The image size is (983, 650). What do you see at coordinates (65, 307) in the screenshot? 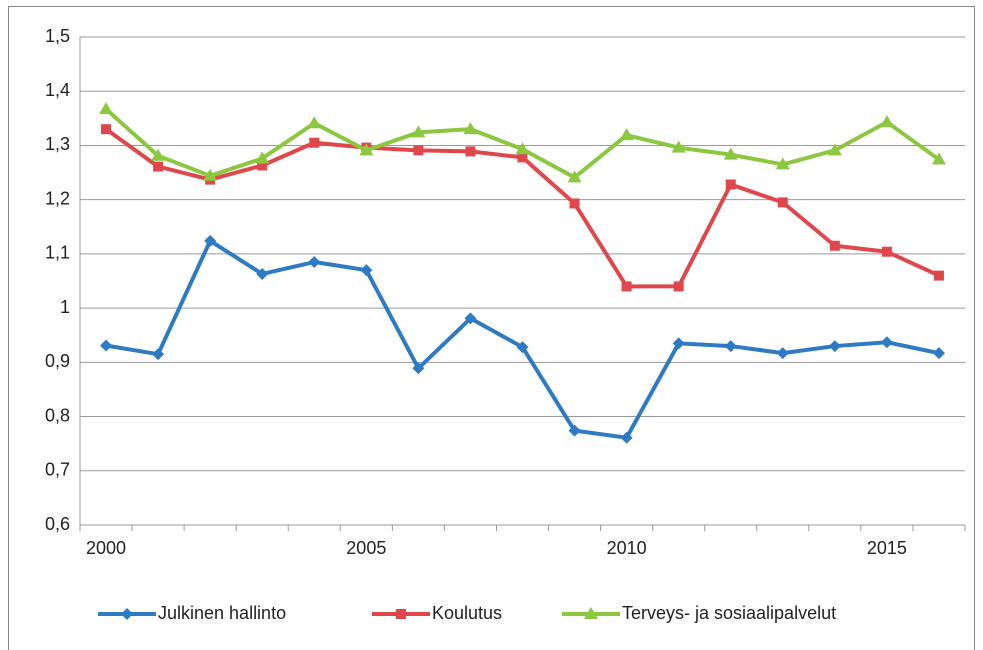
I see `y-tick-label: 1` at bounding box center [65, 307].